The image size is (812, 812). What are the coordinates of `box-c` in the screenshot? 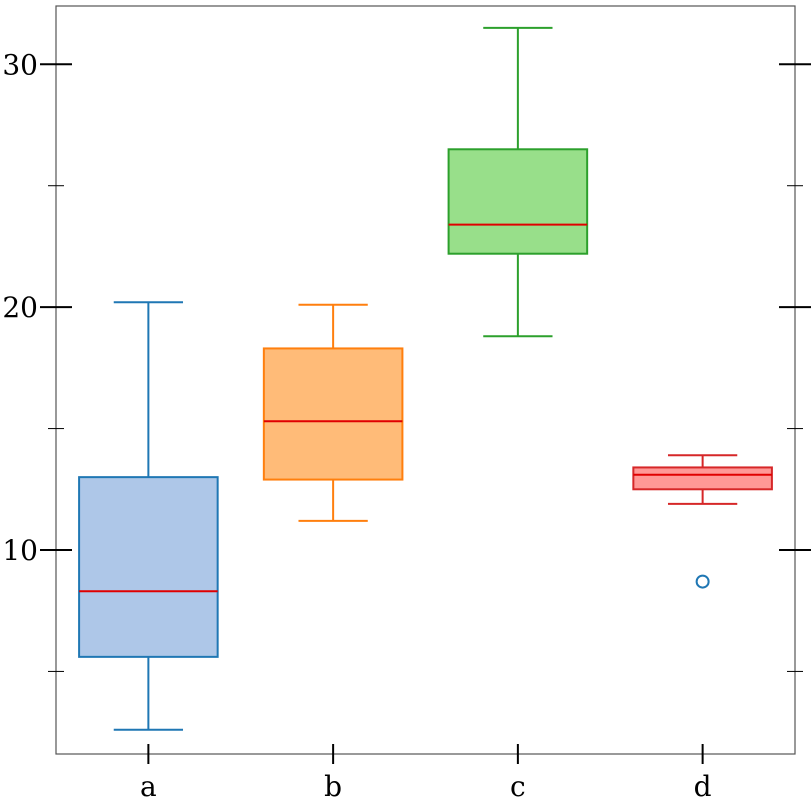 It's located at (518, 182).